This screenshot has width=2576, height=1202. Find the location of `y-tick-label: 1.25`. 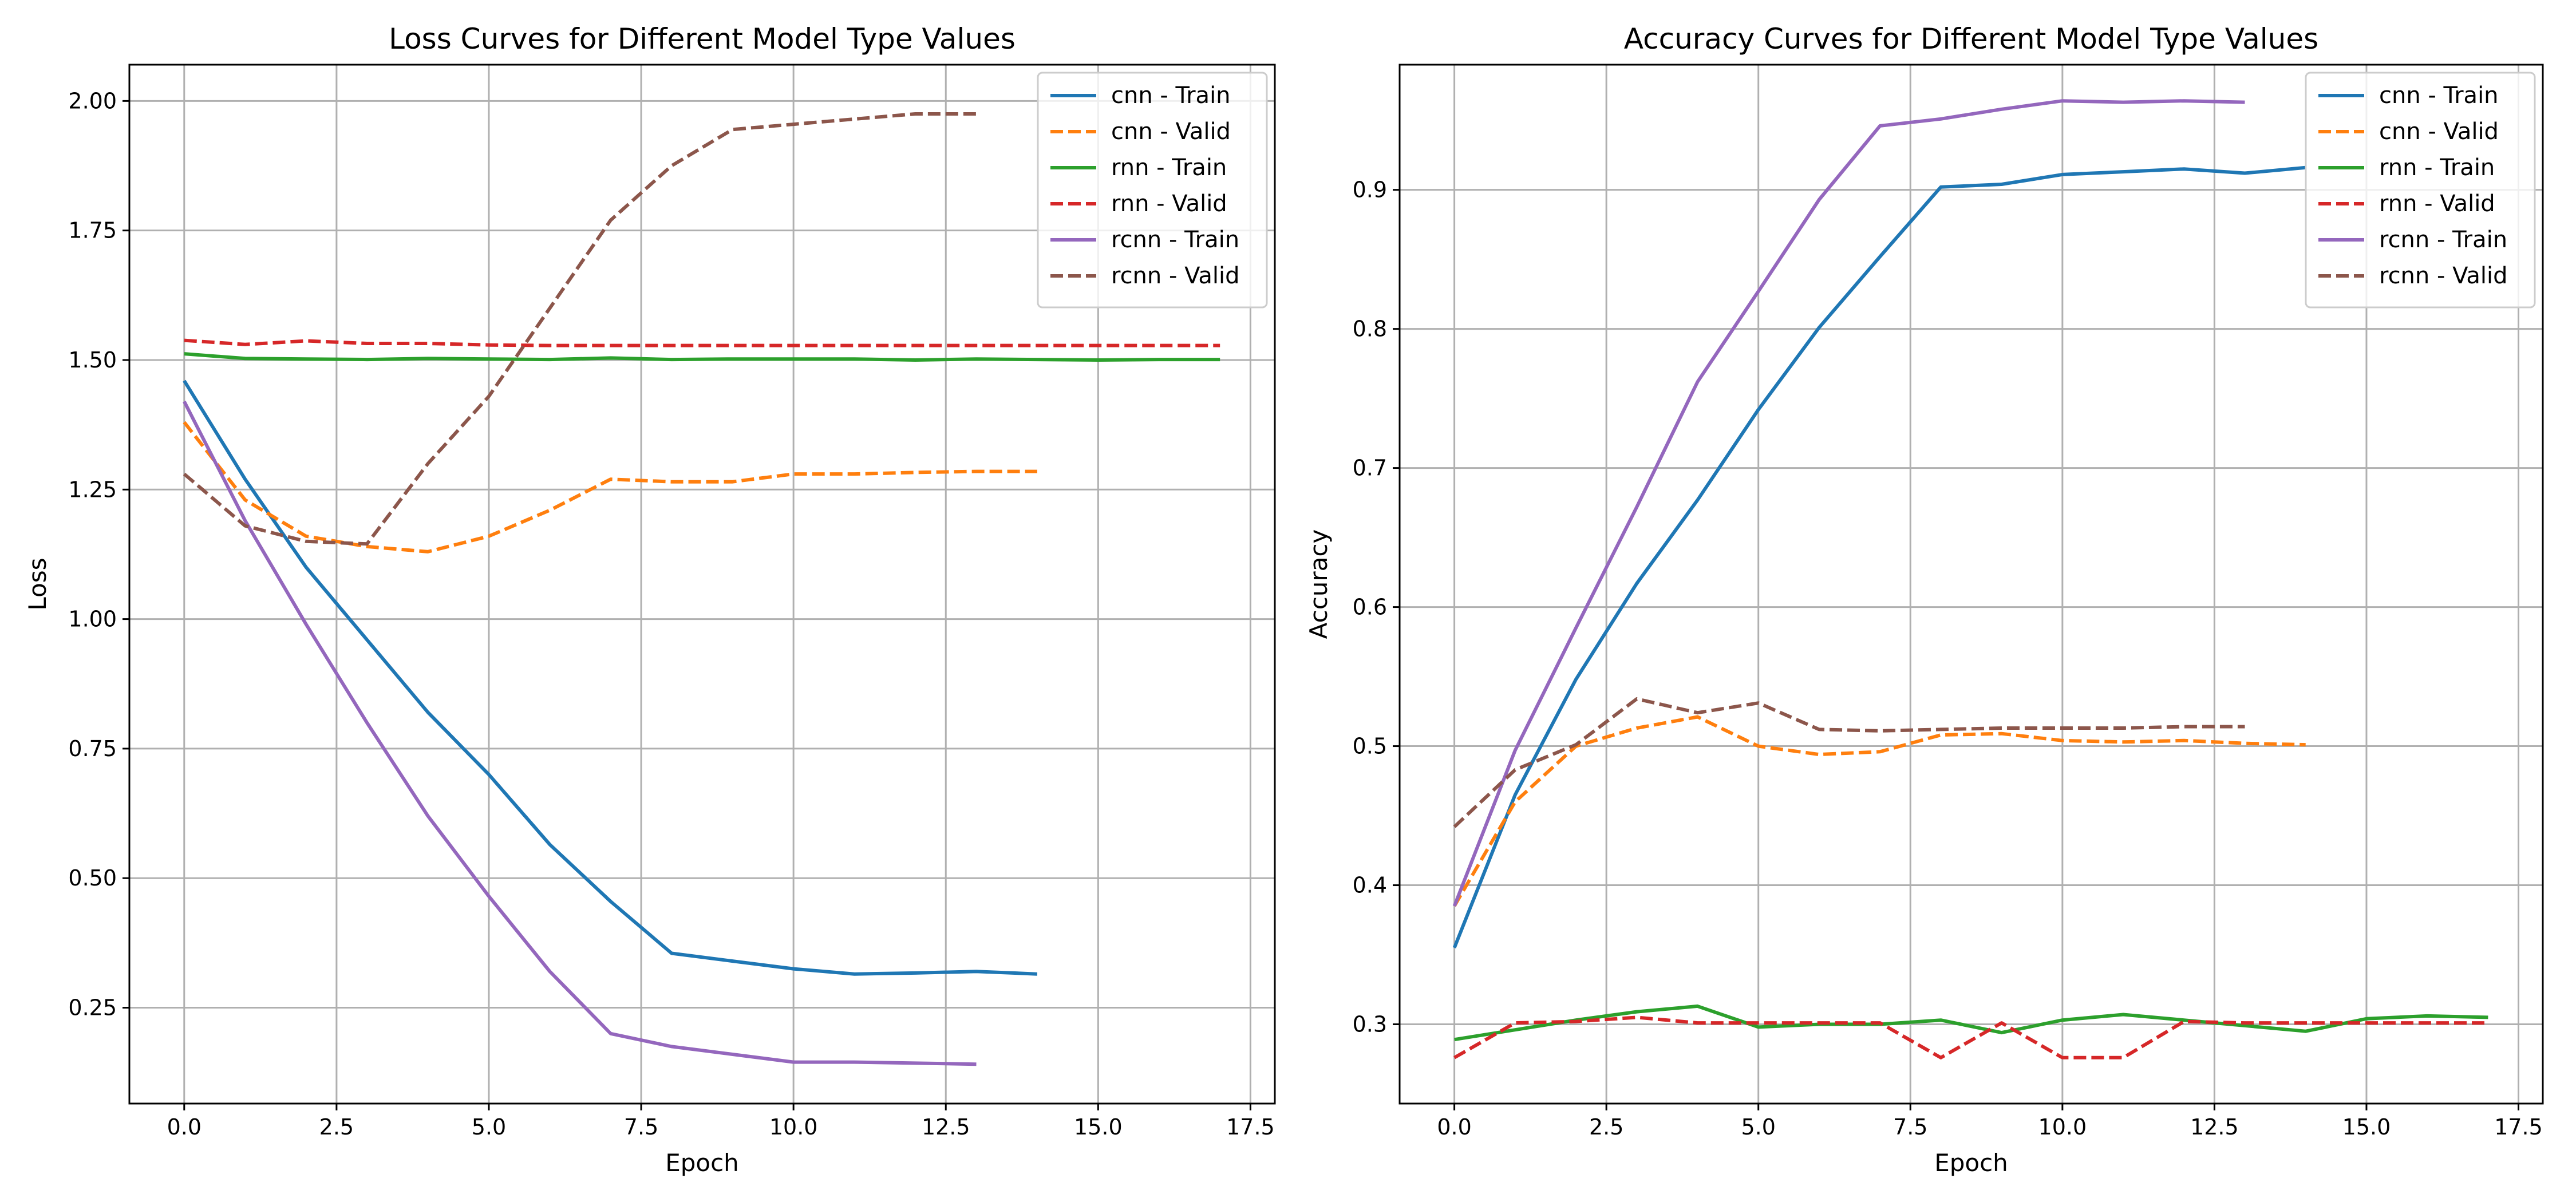

y-tick-label: 1.25 is located at coordinates (92, 490).